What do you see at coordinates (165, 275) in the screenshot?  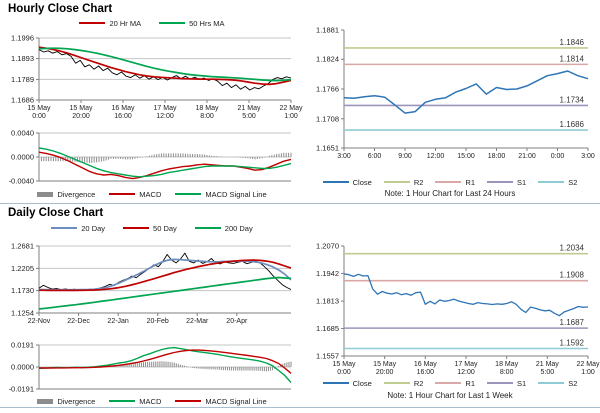 I see `50-day-line` at bounding box center [165, 275].